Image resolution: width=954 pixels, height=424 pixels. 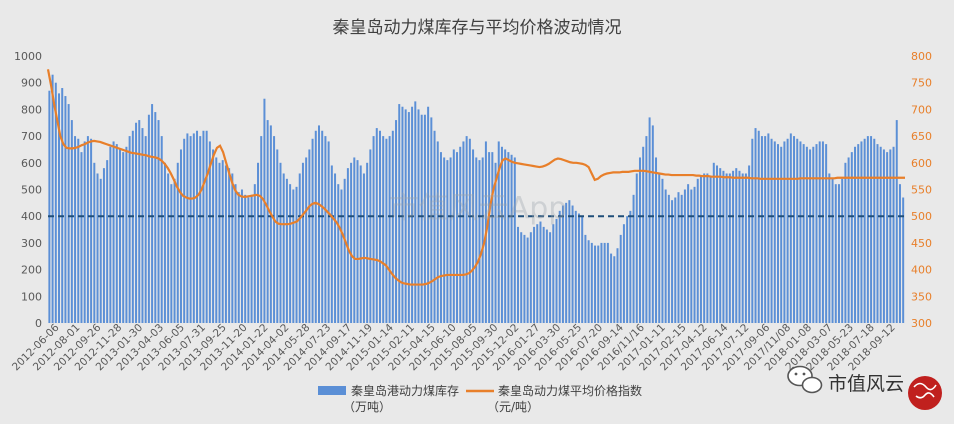 I want to click on left-y-axis: 0 100 200 300 400 500 600 700 800 900 1000, so click(x=28, y=190).